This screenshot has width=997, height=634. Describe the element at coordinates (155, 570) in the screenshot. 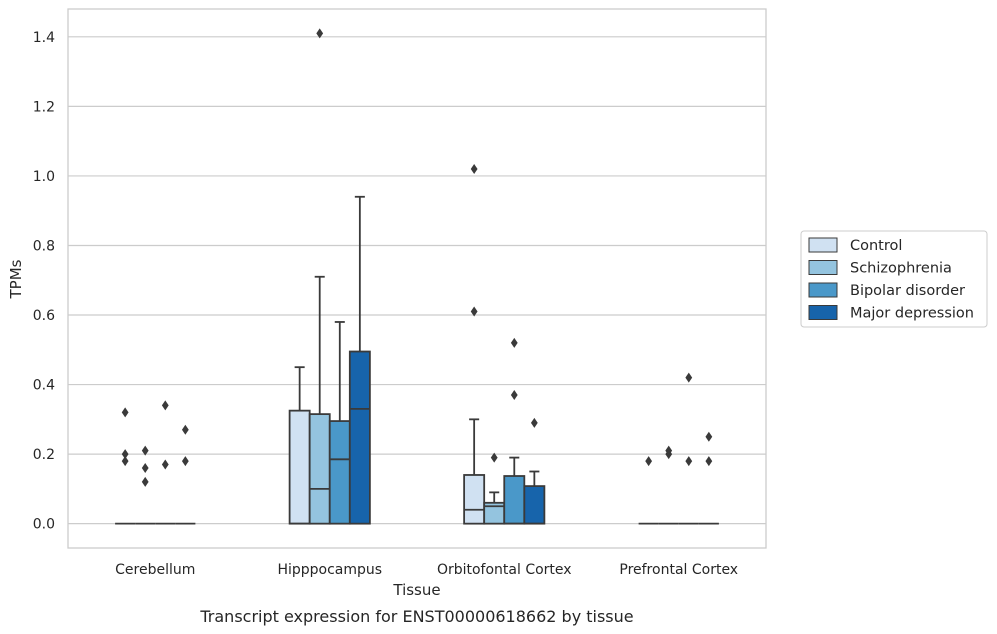

I see `x-tick-label: Cerebellum` at that location.